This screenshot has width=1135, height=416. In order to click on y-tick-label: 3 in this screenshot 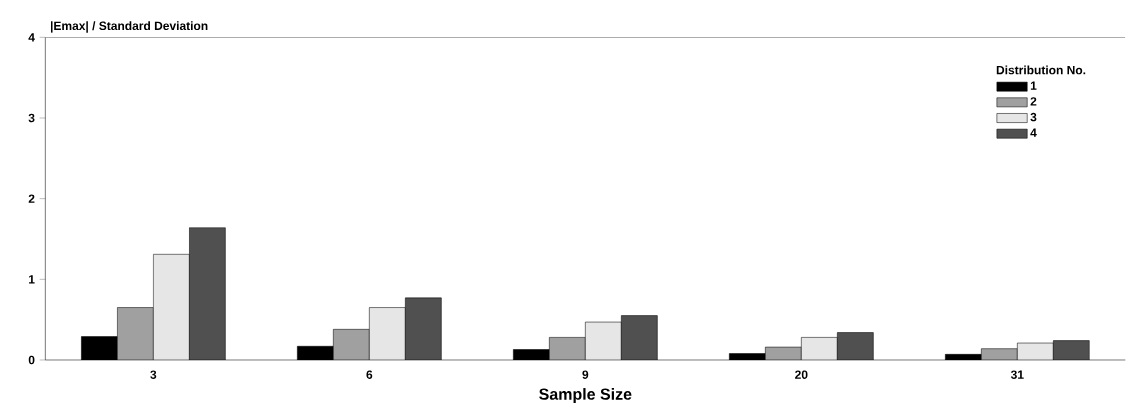, I will do `click(31, 118)`.